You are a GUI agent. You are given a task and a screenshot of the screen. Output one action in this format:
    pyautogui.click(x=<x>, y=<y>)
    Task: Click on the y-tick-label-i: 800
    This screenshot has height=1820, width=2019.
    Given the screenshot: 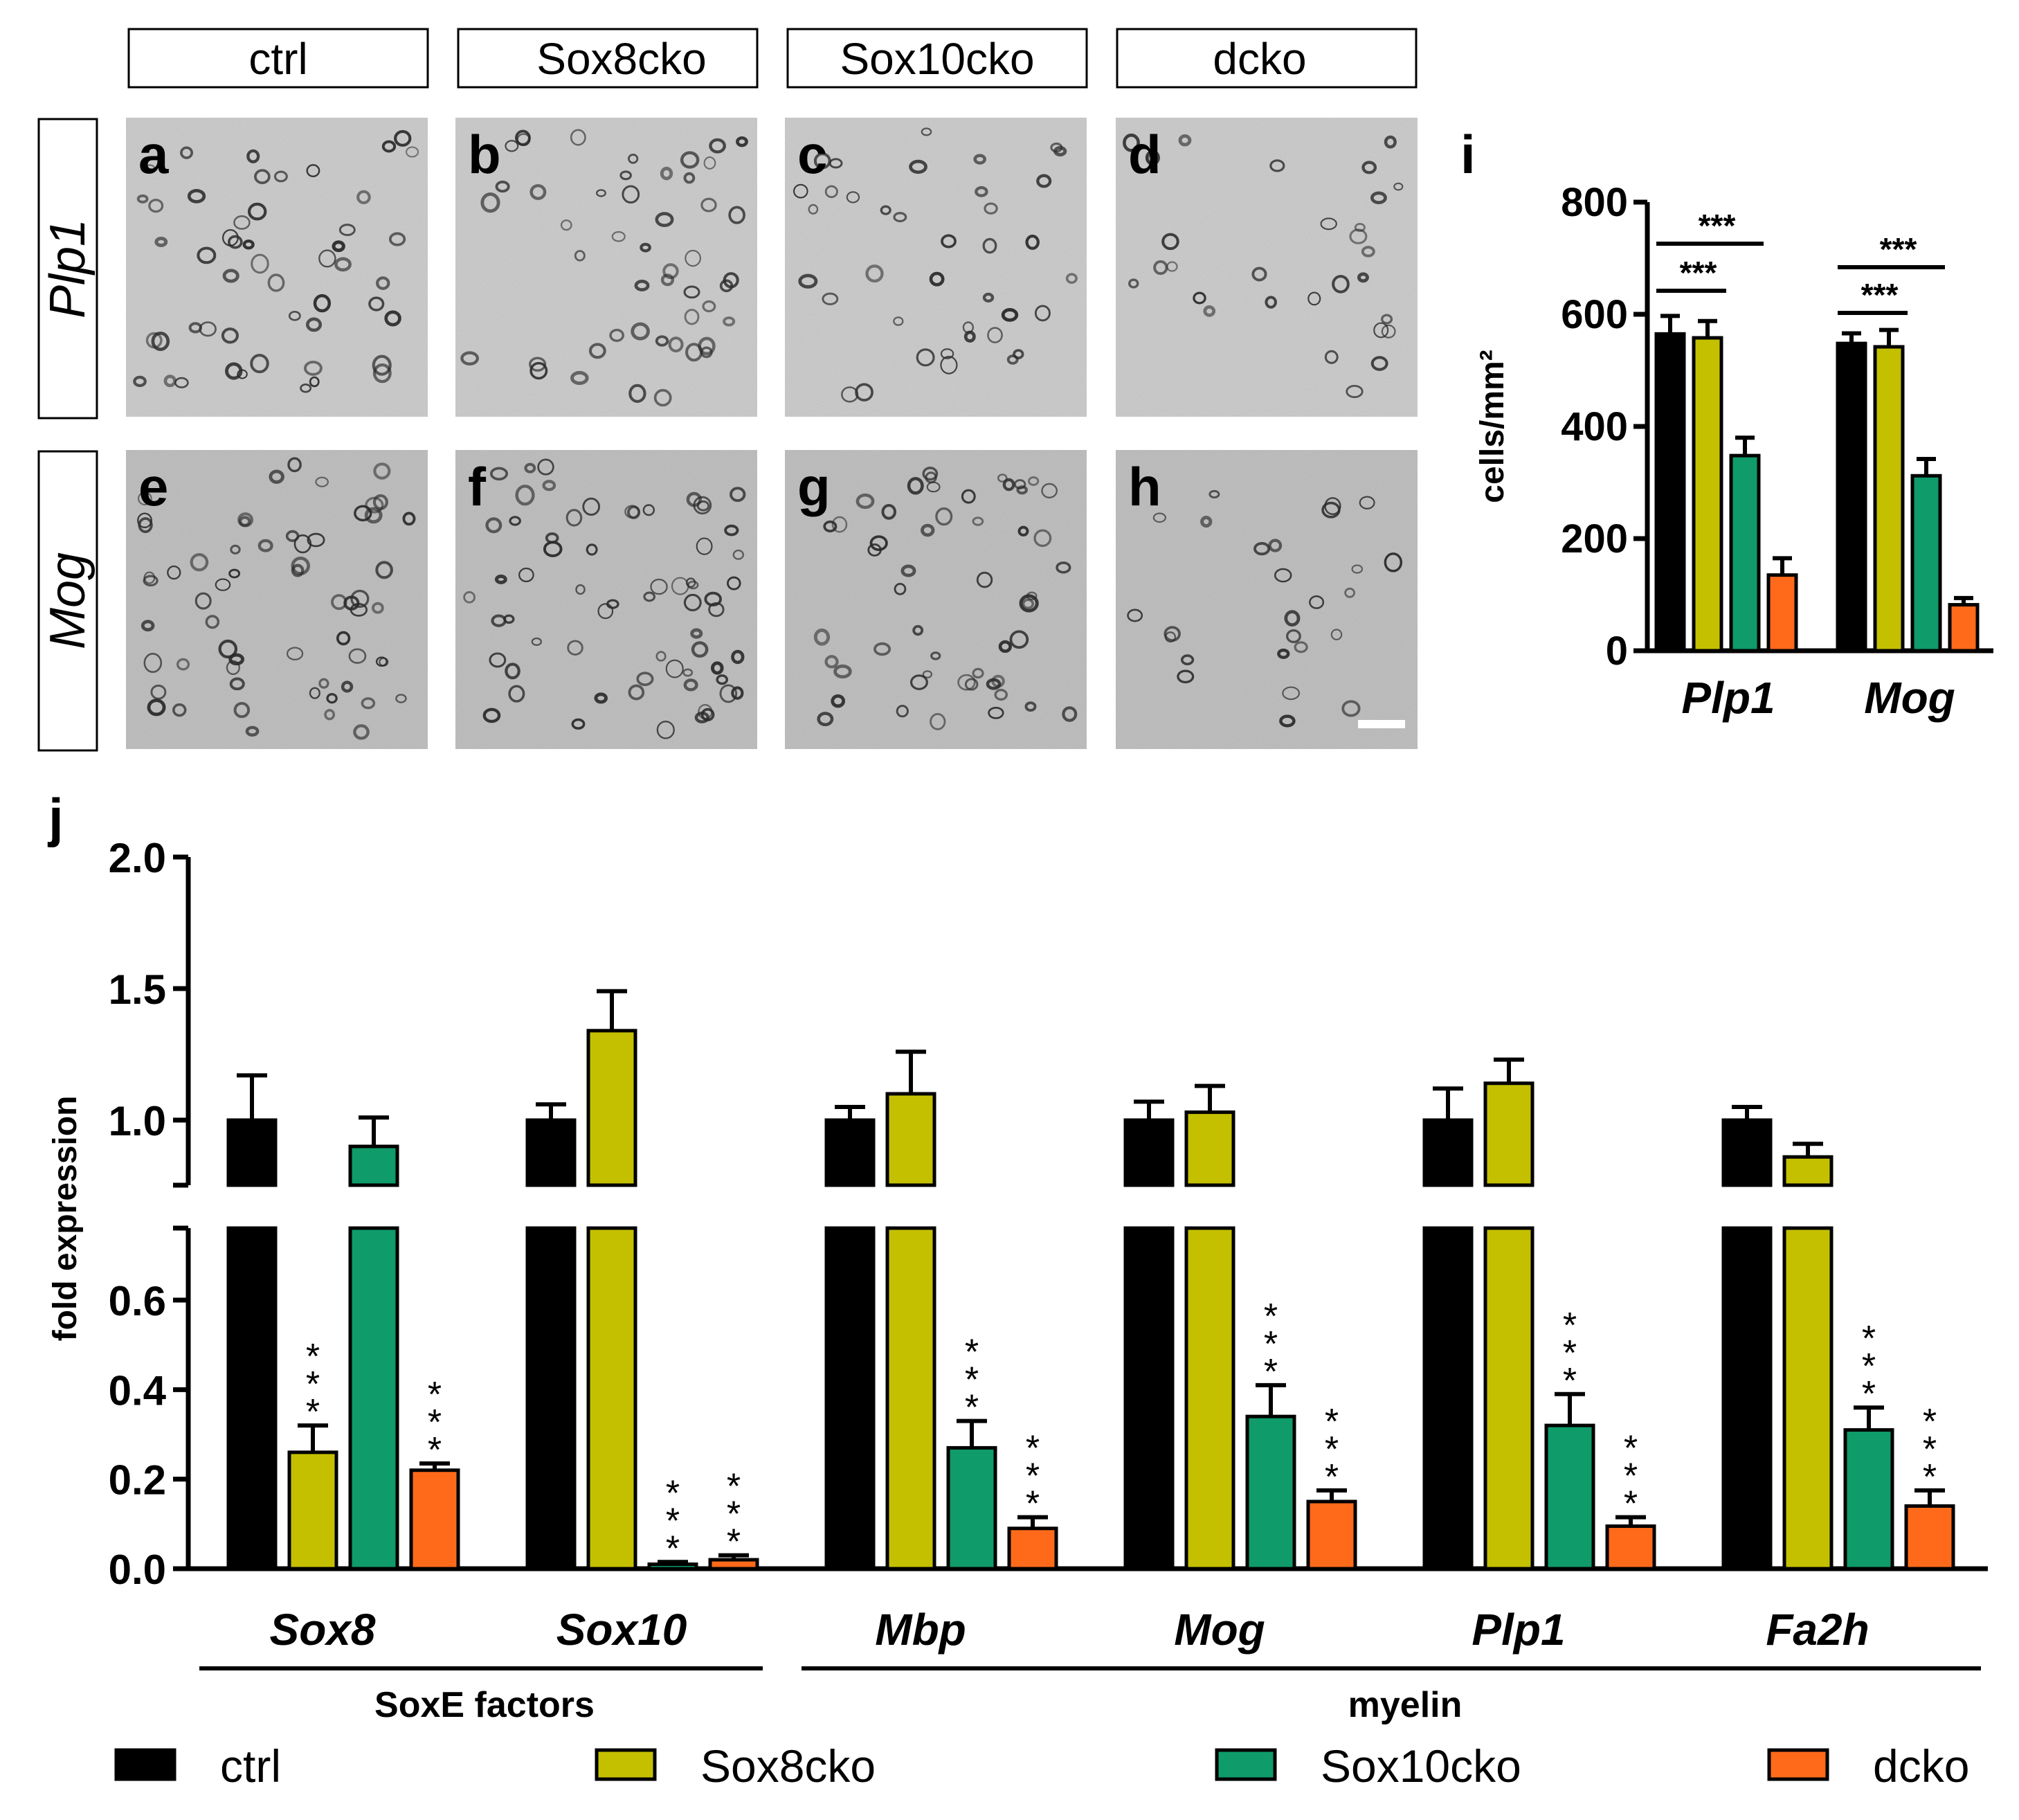 What is the action you would take?
    pyautogui.click(x=1594, y=202)
    